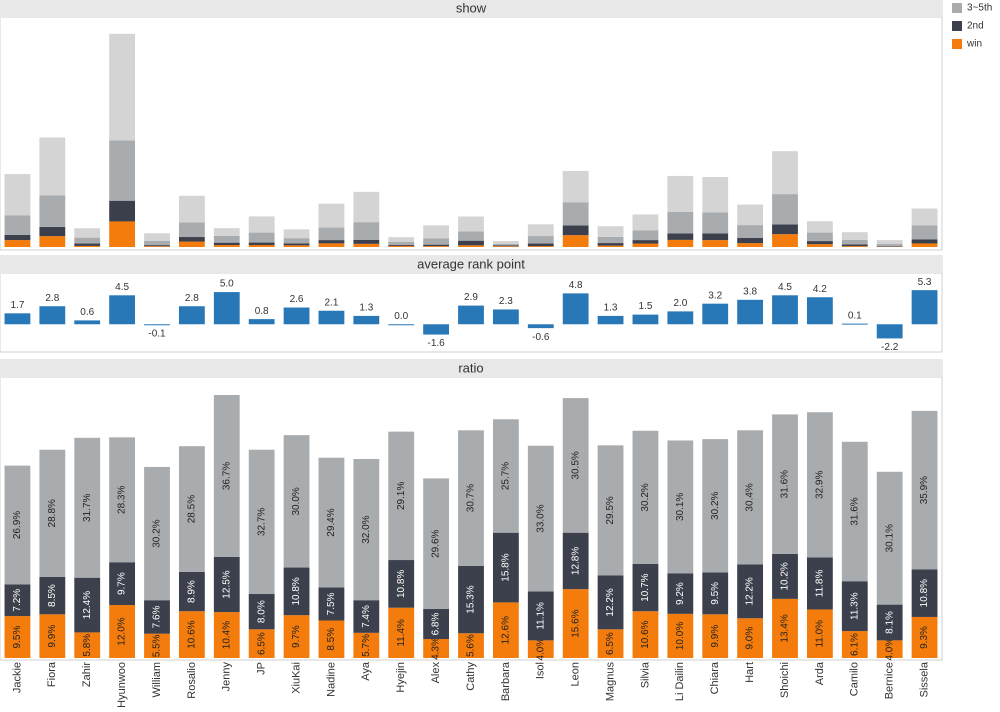 This screenshot has width=1000, height=712. Describe the element at coordinates (296, 678) in the screenshot. I see `x-tick-label: XiuKai` at that location.